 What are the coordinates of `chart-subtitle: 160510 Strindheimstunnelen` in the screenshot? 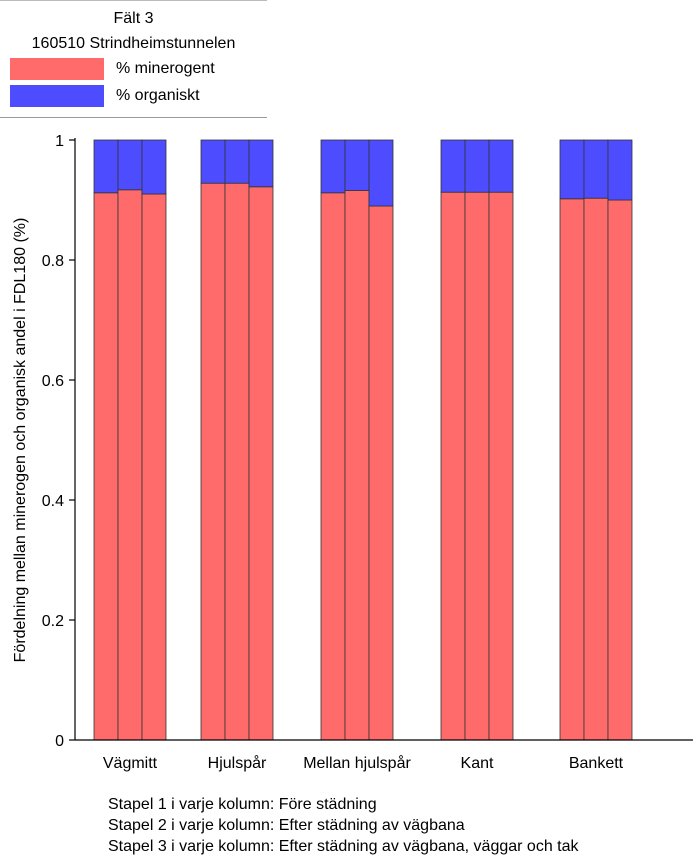 It's located at (133, 43).